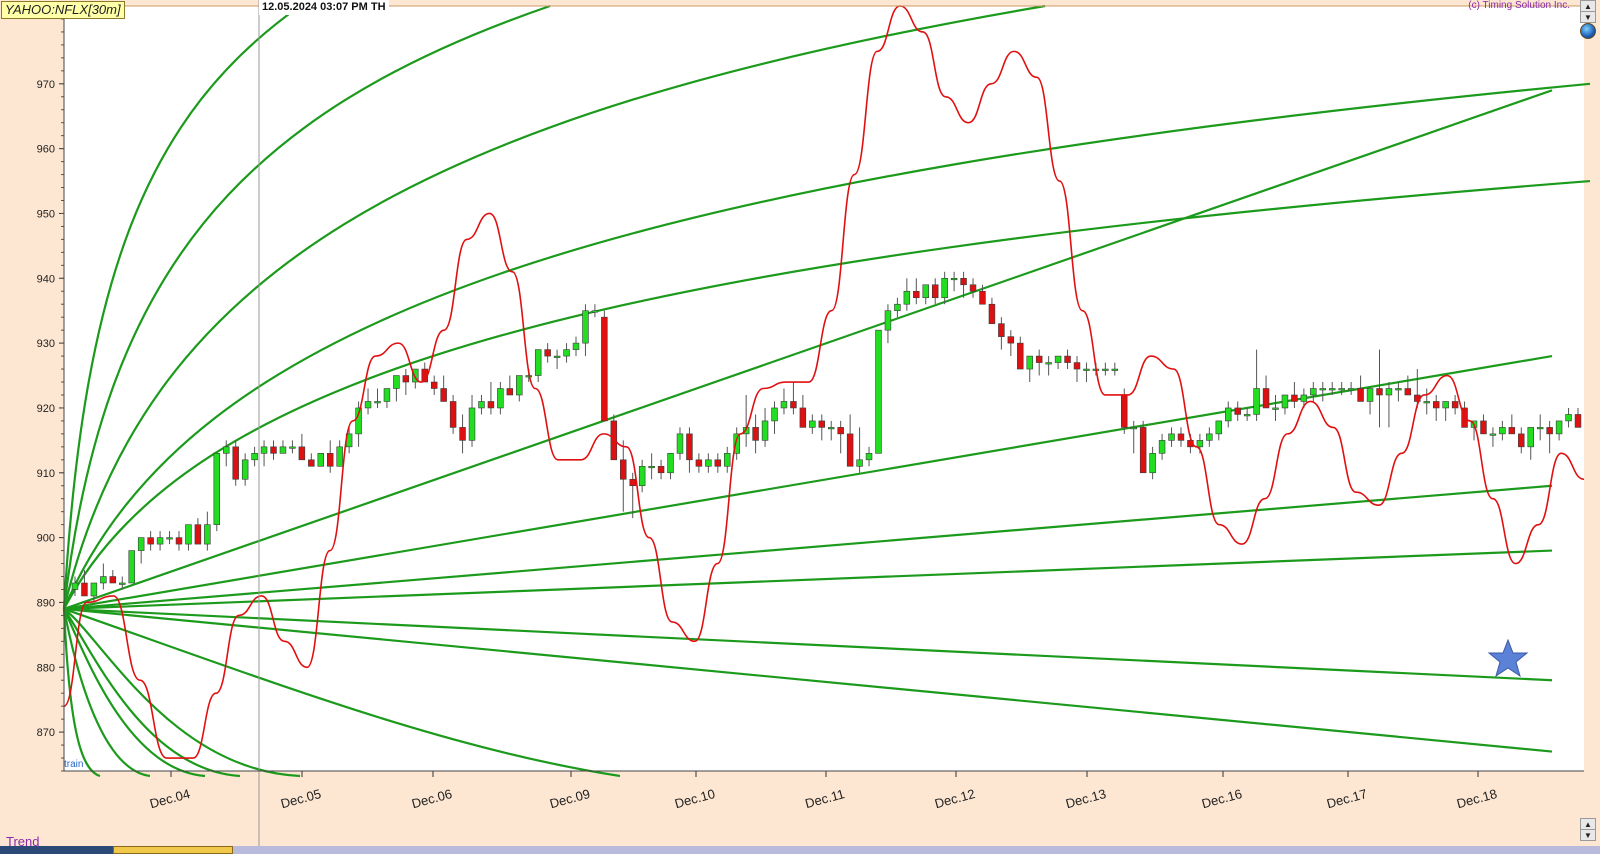  I want to click on panel-trend-label: Trend, so click(23, 841).